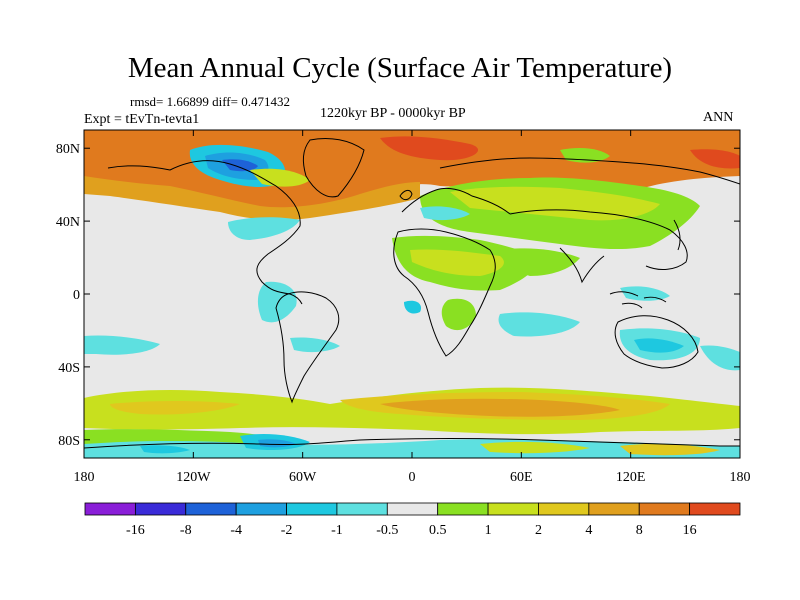 The image size is (800, 600). Describe the element at coordinates (69, 441) in the screenshot. I see `y-tick-label: 80S` at that location.